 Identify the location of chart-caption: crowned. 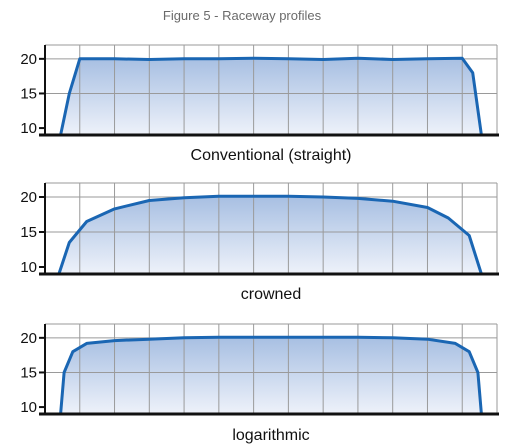
(271, 294).